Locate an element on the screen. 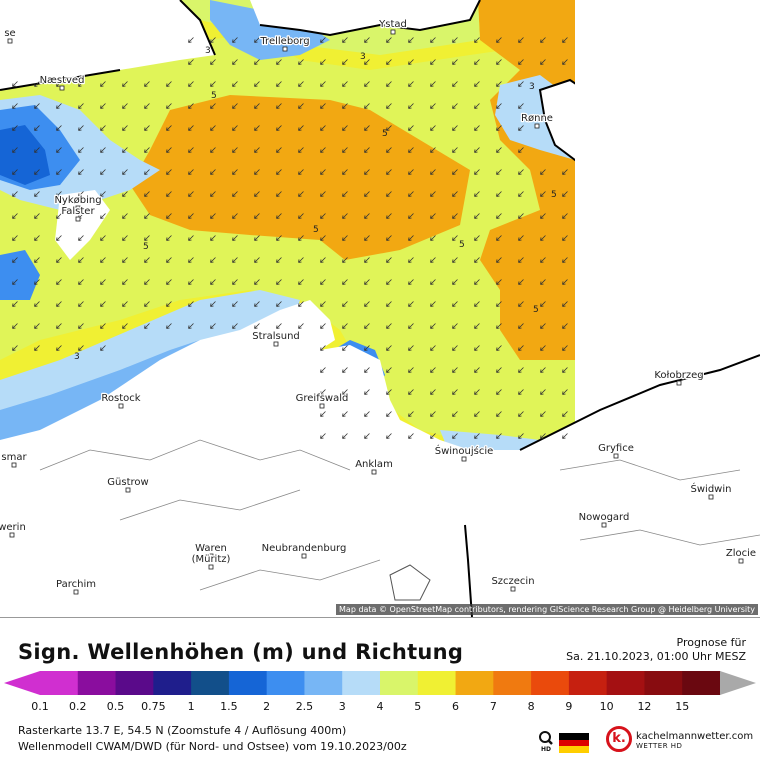 The height and width of the screenshot is (761, 760). scale-tick-label: 1.5 is located at coordinates (229, 706).